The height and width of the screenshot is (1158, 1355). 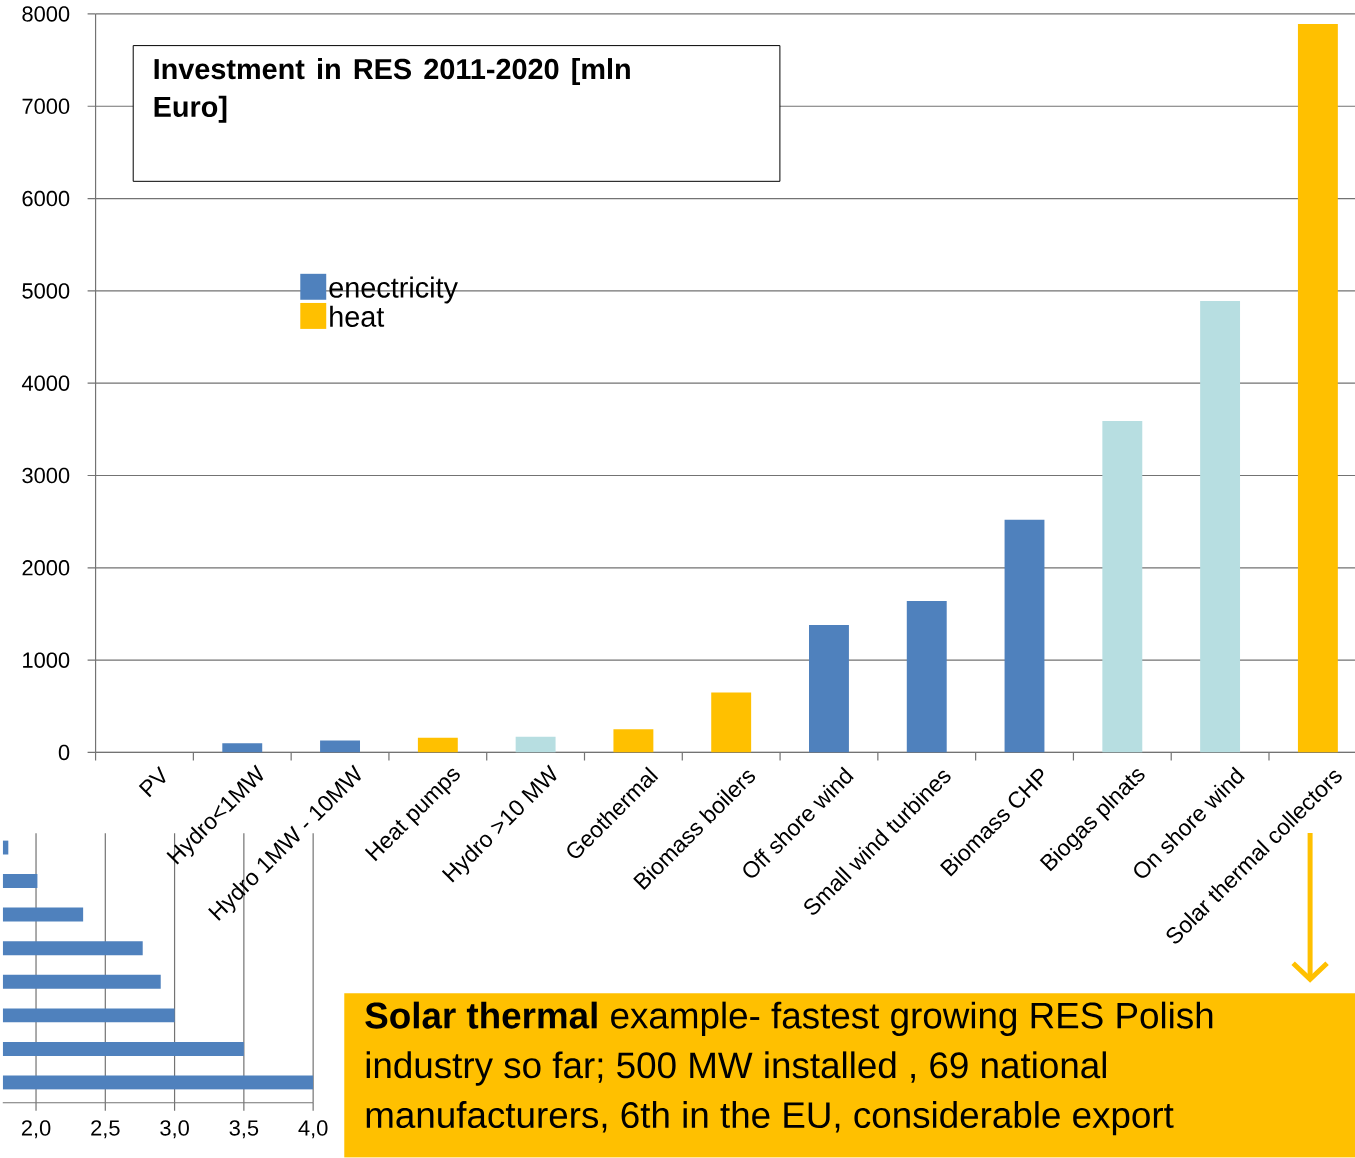 What do you see at coordinates (64, 752) in the screenshot?
I see `y-tick-label: 0` at bounding box center [64, 752].